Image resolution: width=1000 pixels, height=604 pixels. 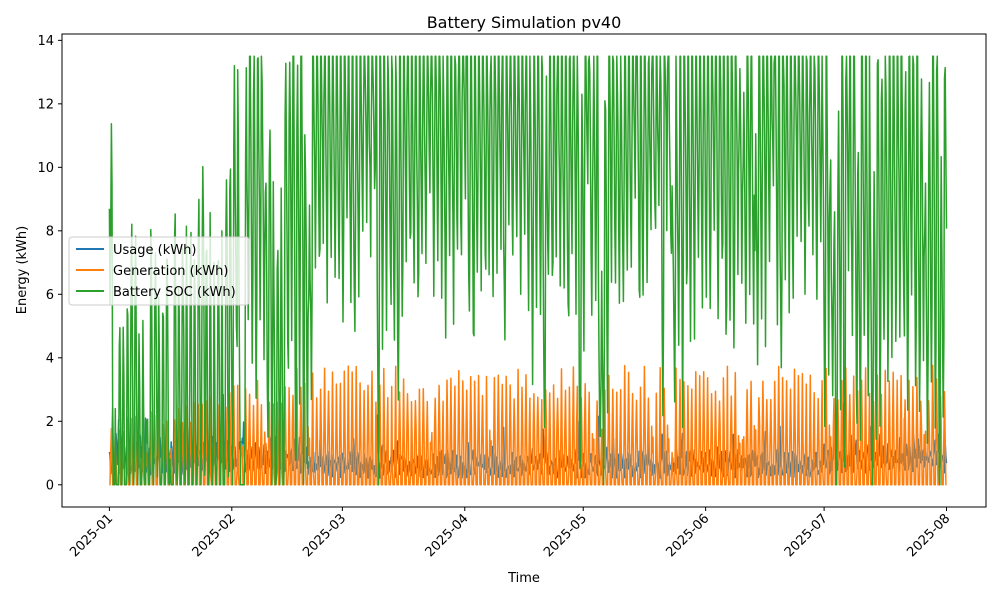 What do you see at coordinates (50, 295) in the screenshot?
I see `y-tick-label: 6` at bounding box center [50, 295].